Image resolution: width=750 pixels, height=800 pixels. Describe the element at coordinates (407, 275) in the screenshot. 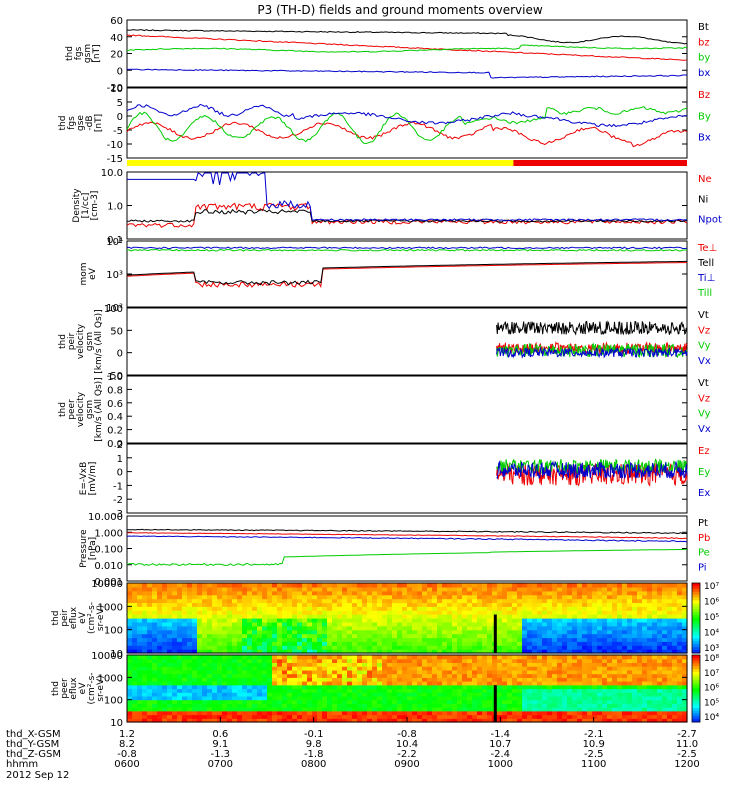

I see `series-Te⊥` at that location.